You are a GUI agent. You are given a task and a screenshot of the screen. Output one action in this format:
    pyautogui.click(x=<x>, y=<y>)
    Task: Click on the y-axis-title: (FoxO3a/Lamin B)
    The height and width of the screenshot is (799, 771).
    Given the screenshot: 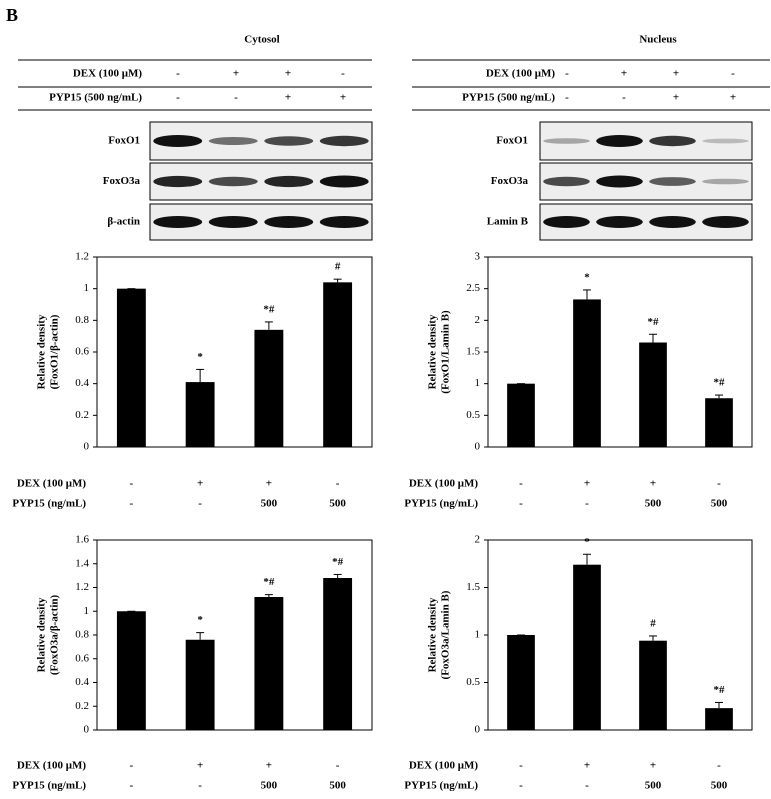 What is the action you would take?
    pyautogui.click(x=446, y=634)
    